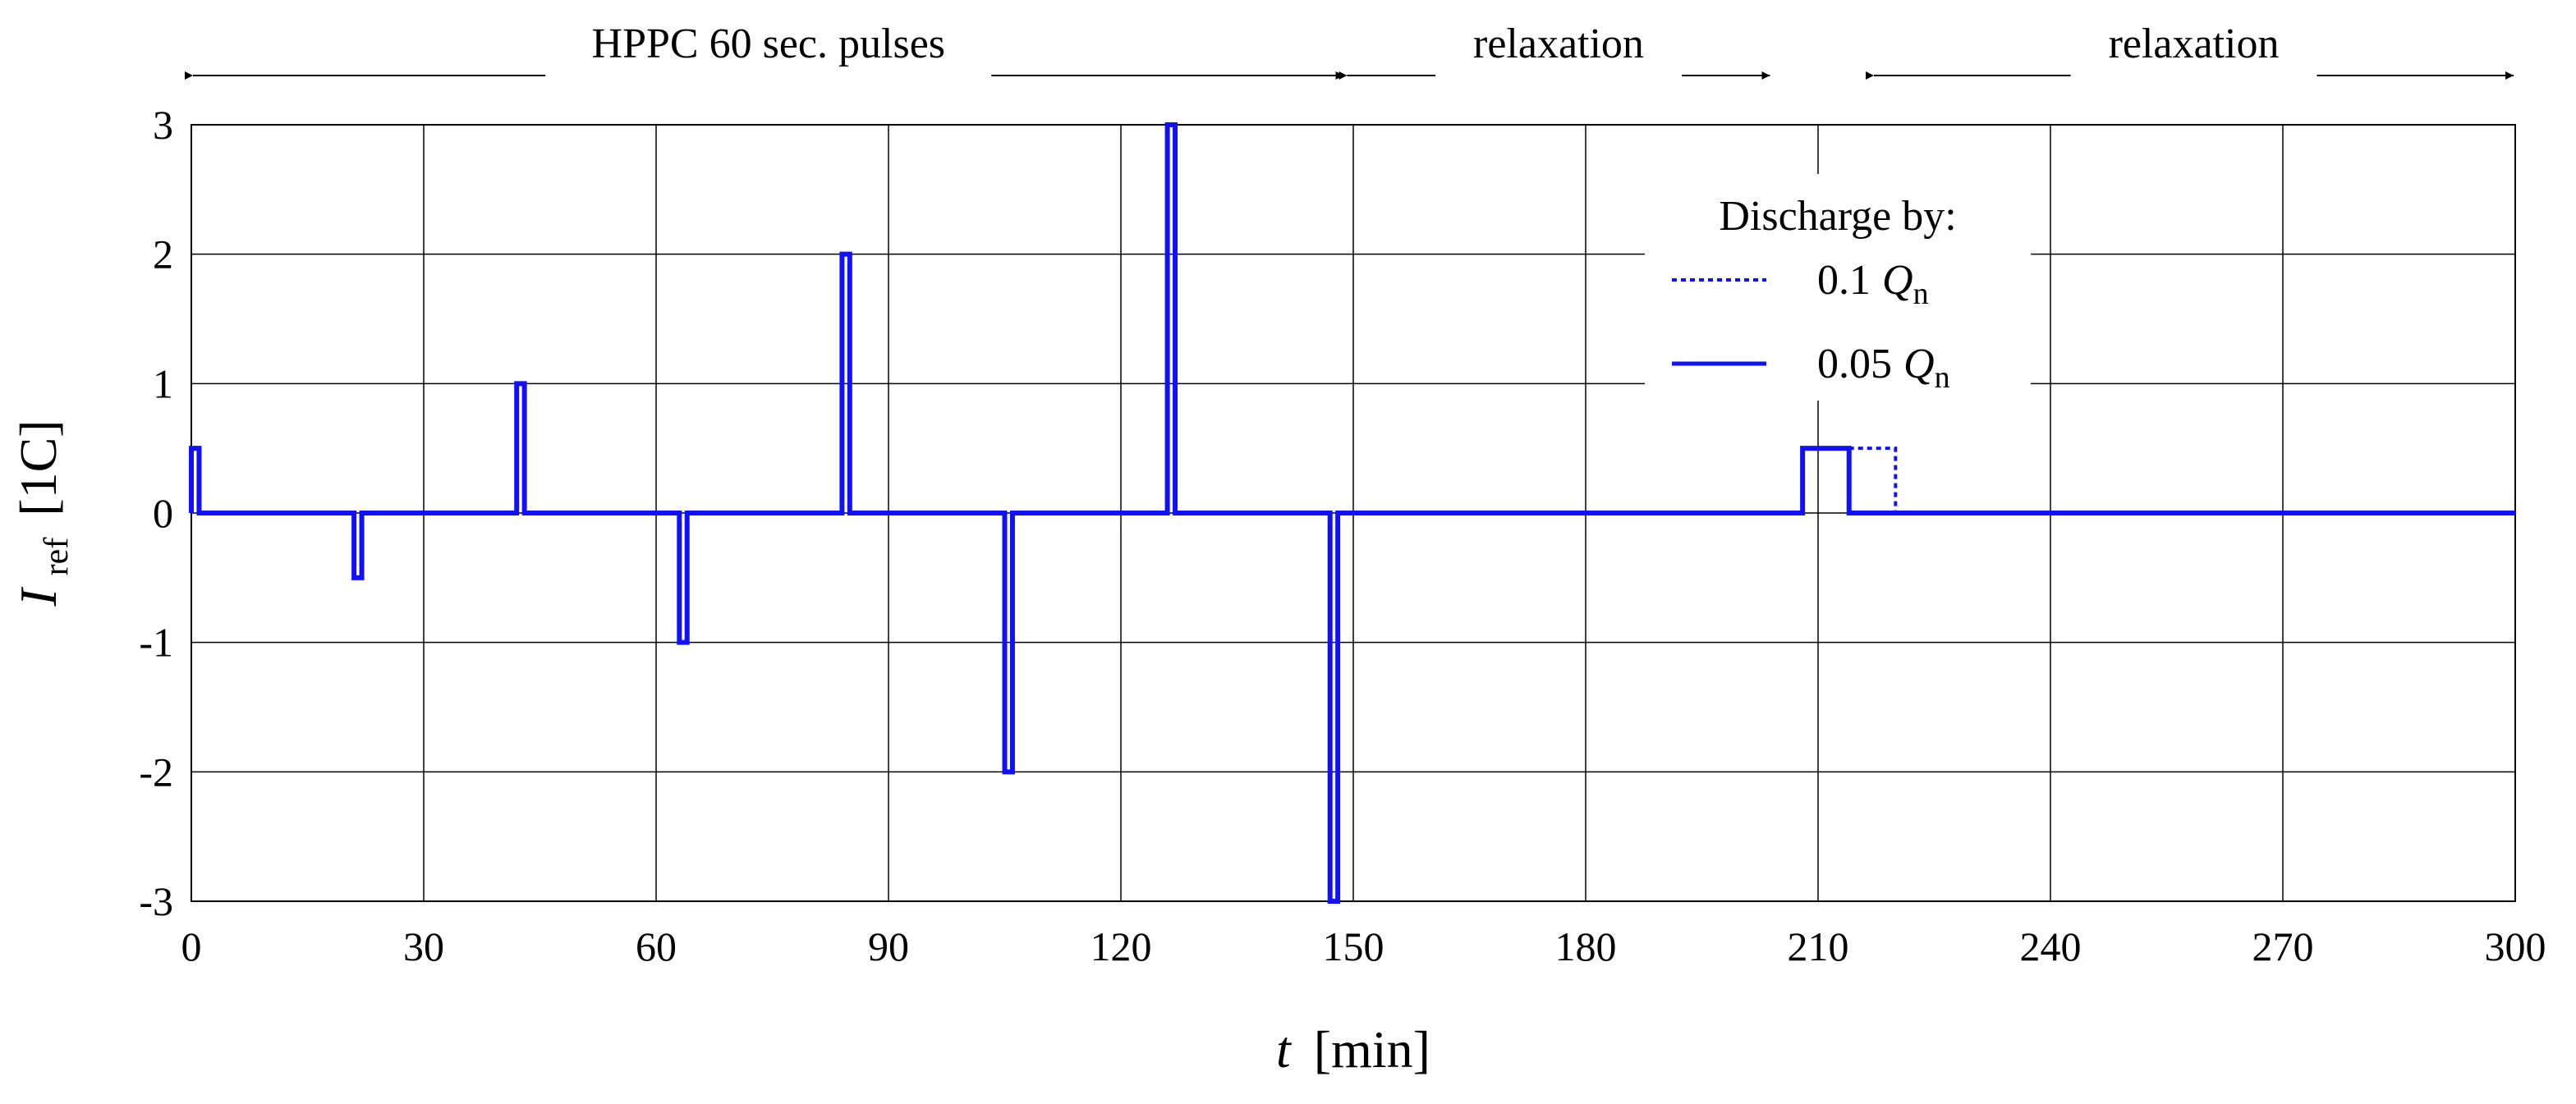 This screenshot has width=2576, height=1104. What do you see at coordinates (1873, 480) in the screenshot?
I see `series-dotted-line` at bounding box center [1873, 480].